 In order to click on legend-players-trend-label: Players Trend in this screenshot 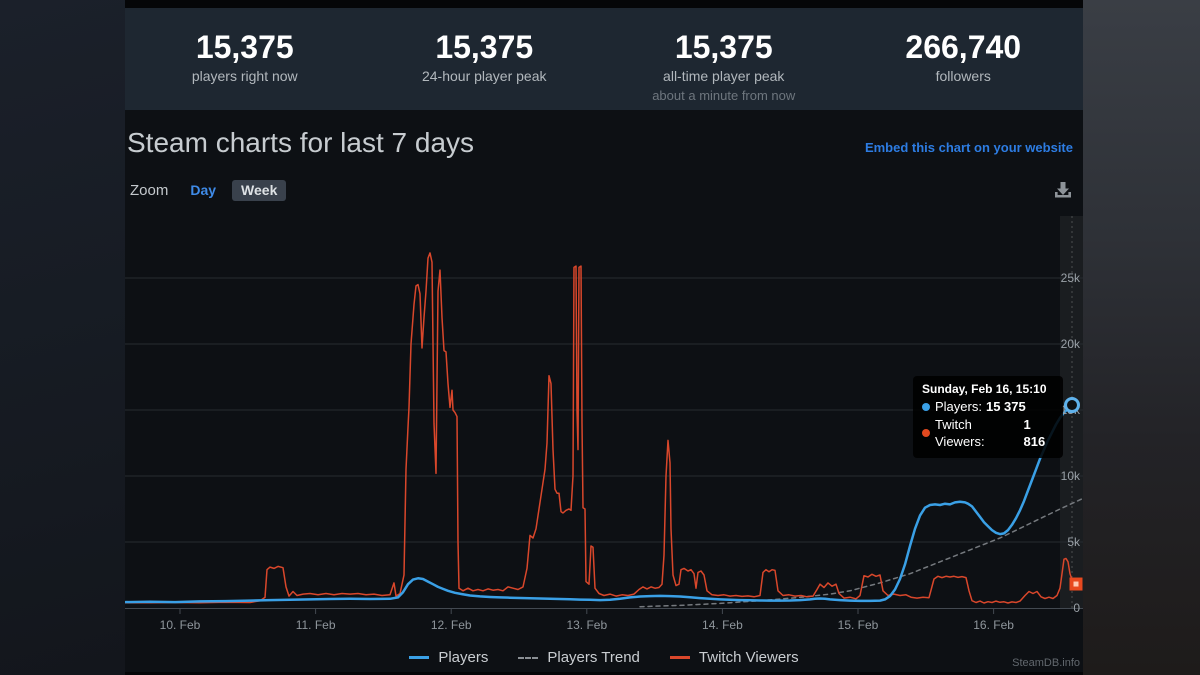, I will do `click(593, 657)`.